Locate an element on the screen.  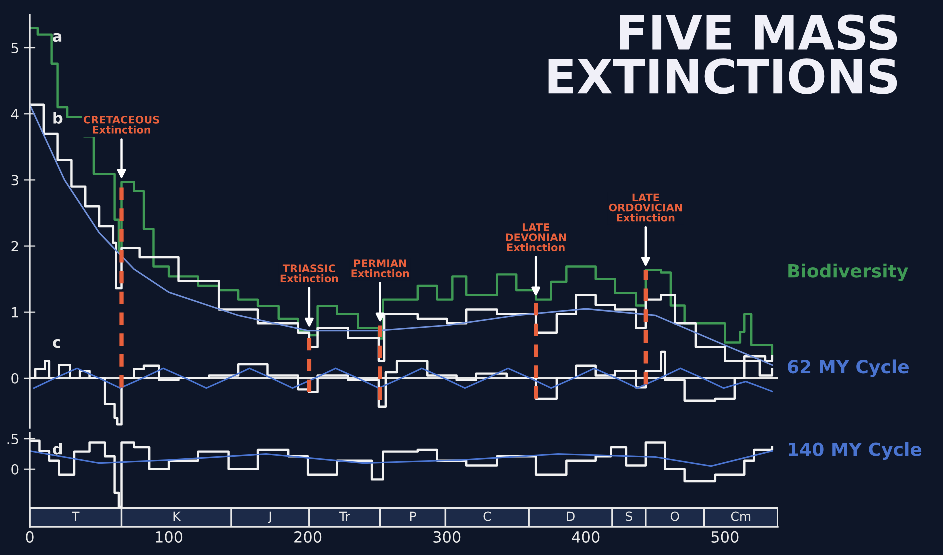
band-label: D is located at coordinates (571, 517).